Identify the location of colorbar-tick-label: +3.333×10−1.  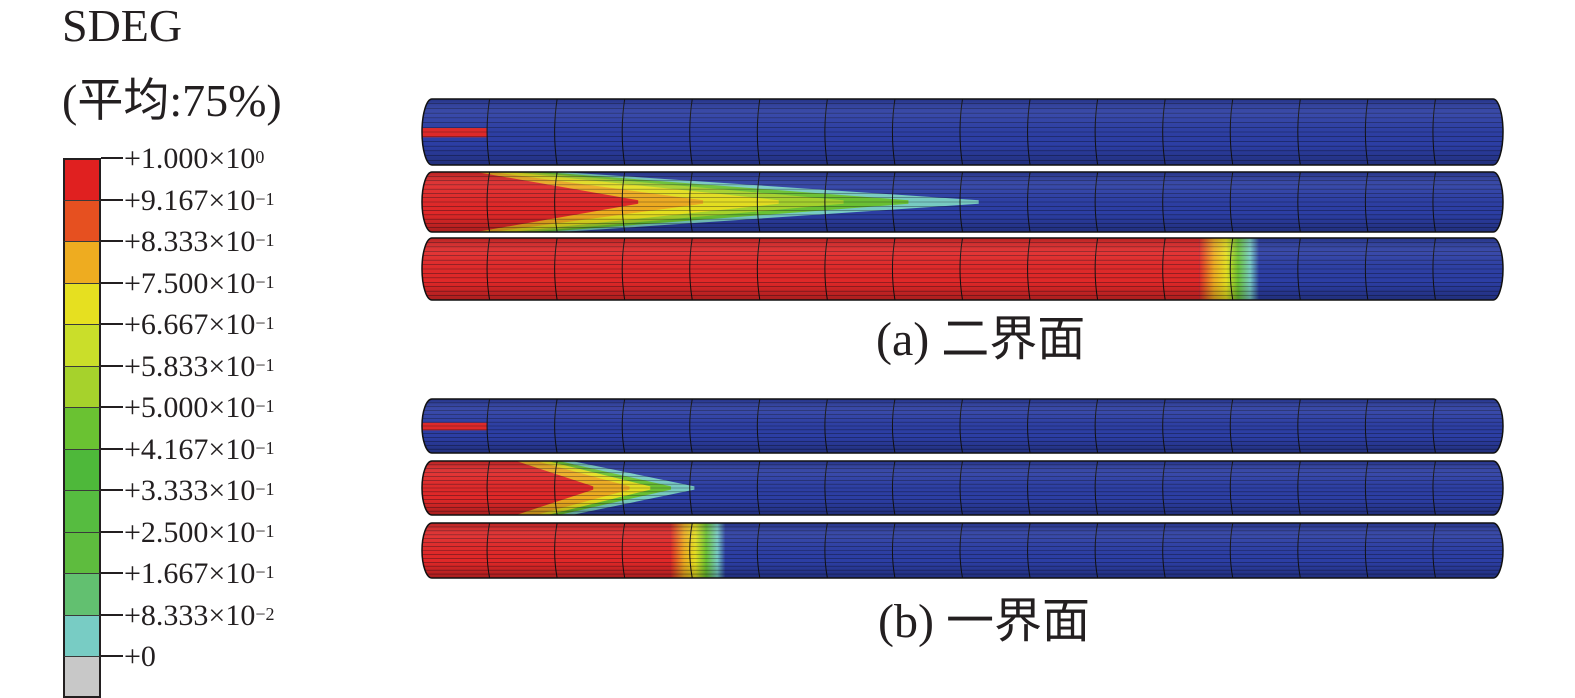
(199, 490).